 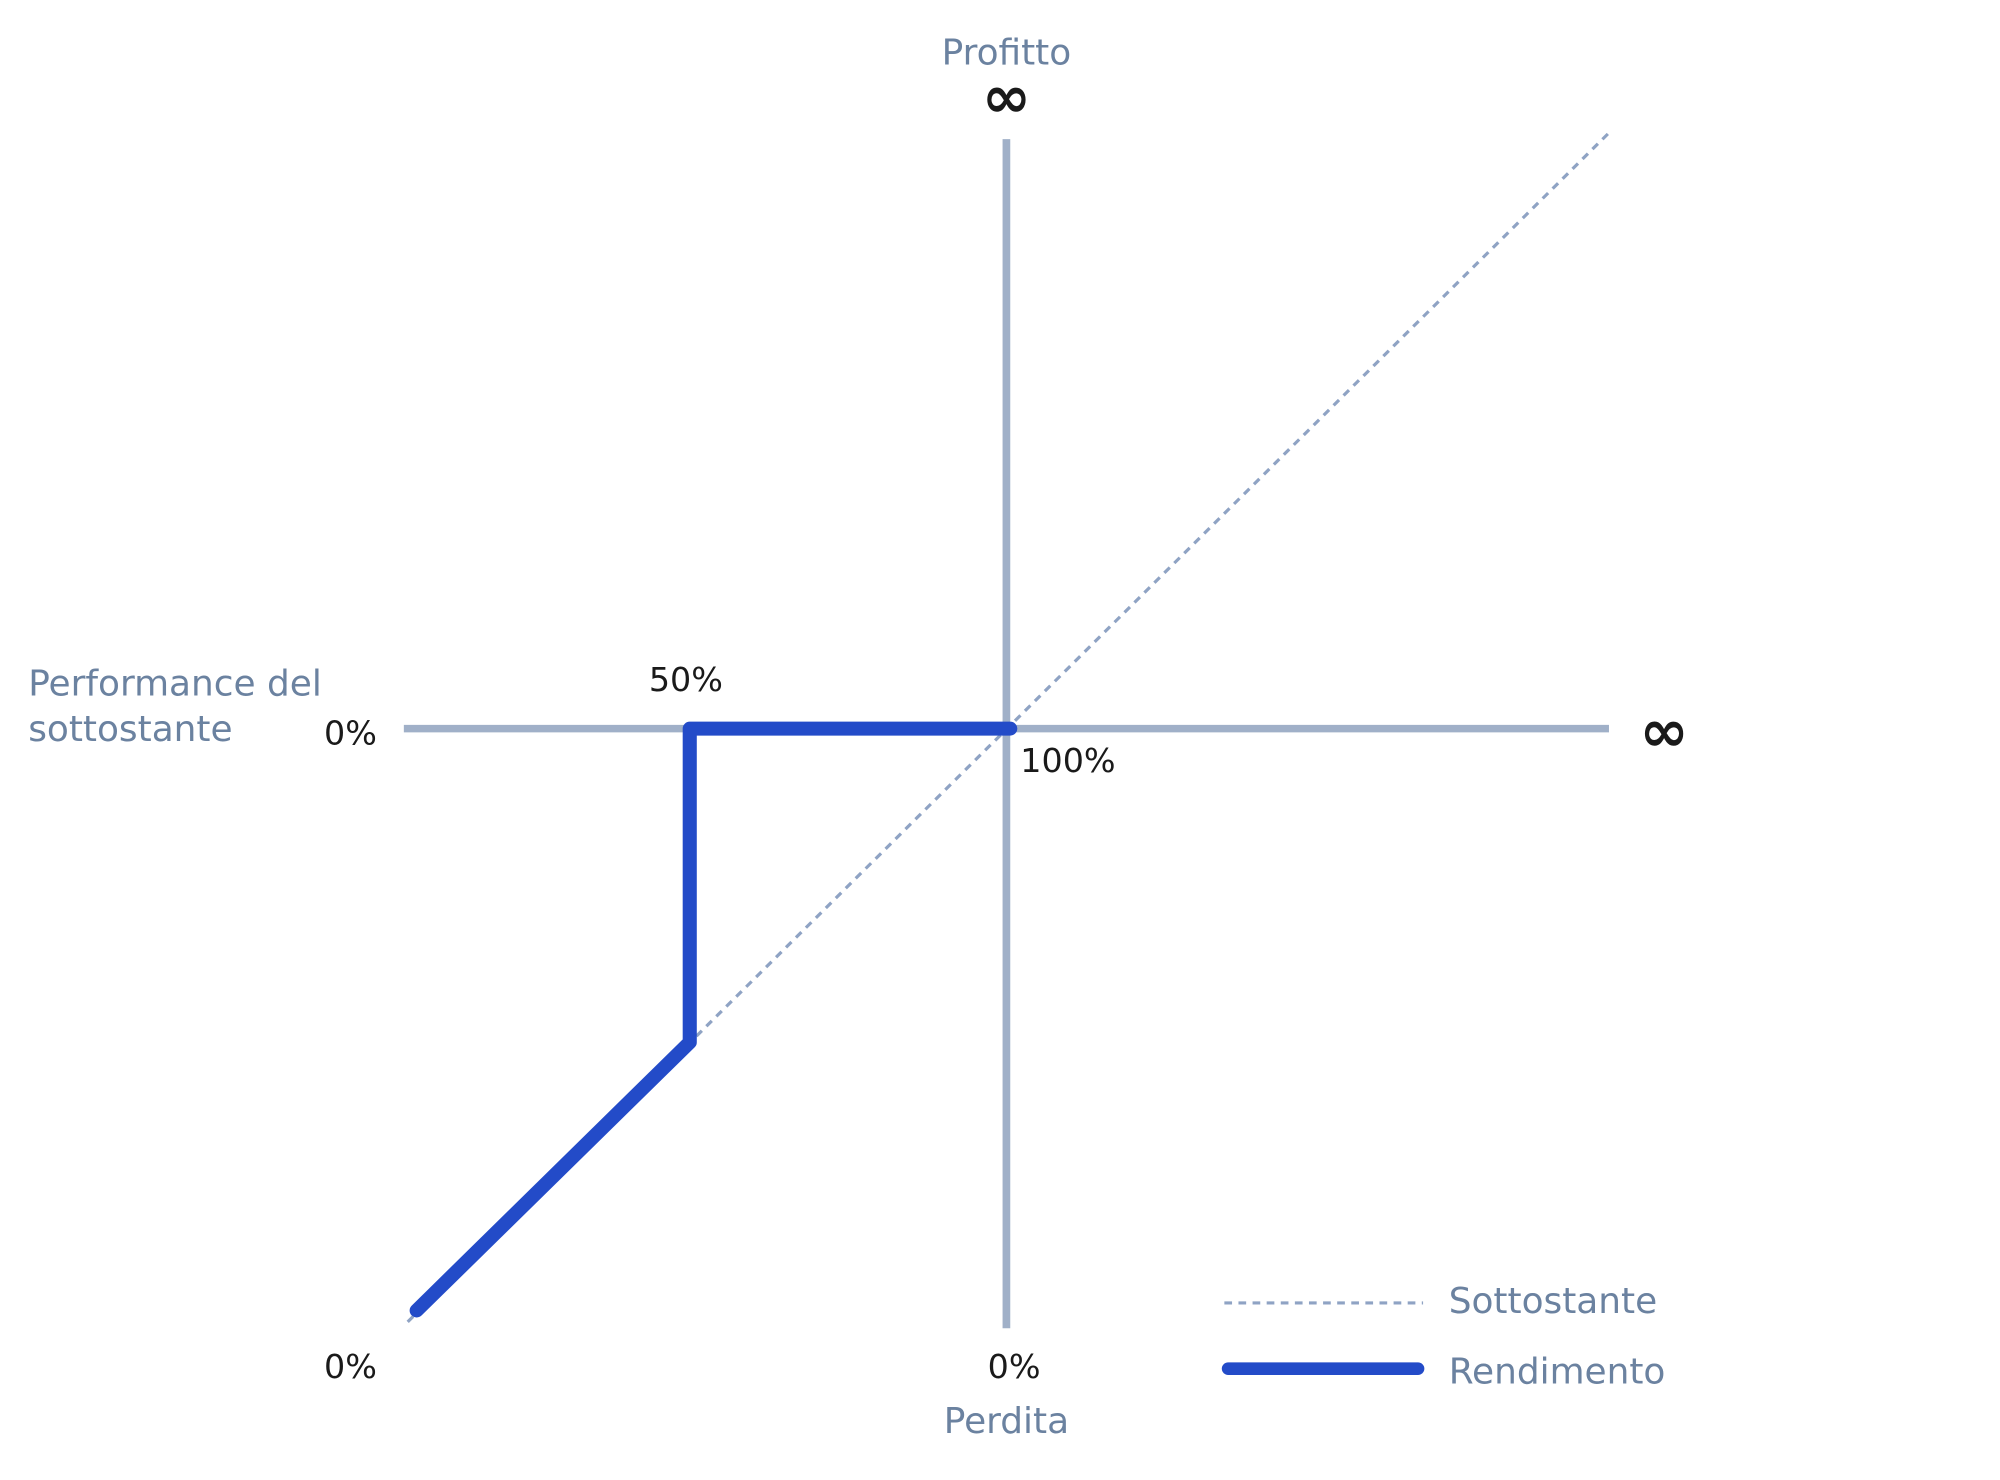 I want to click on left-label: Performance del, so click(x=175, y=684).